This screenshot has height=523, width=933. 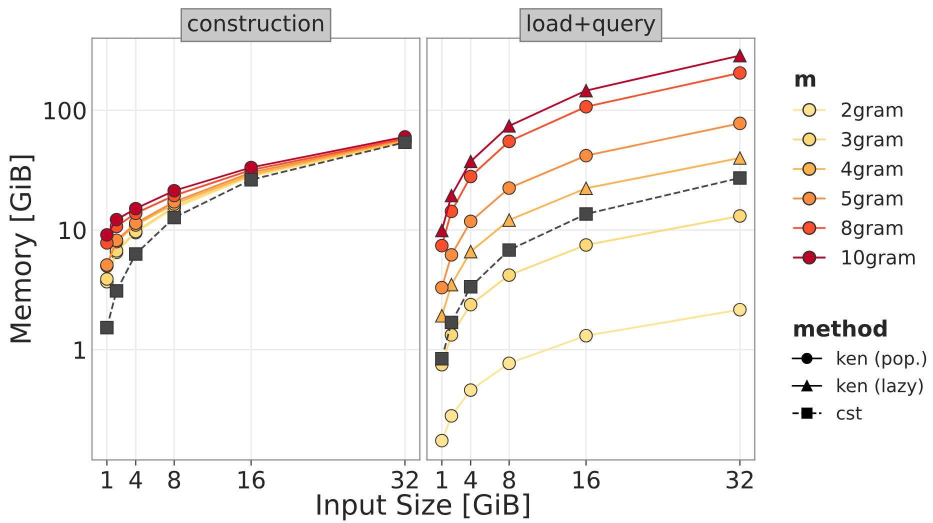 What do you see at coordinates (871, 171) in the screenshot?
I see `legend-label: 4gram` at bounding box center [871, 171].